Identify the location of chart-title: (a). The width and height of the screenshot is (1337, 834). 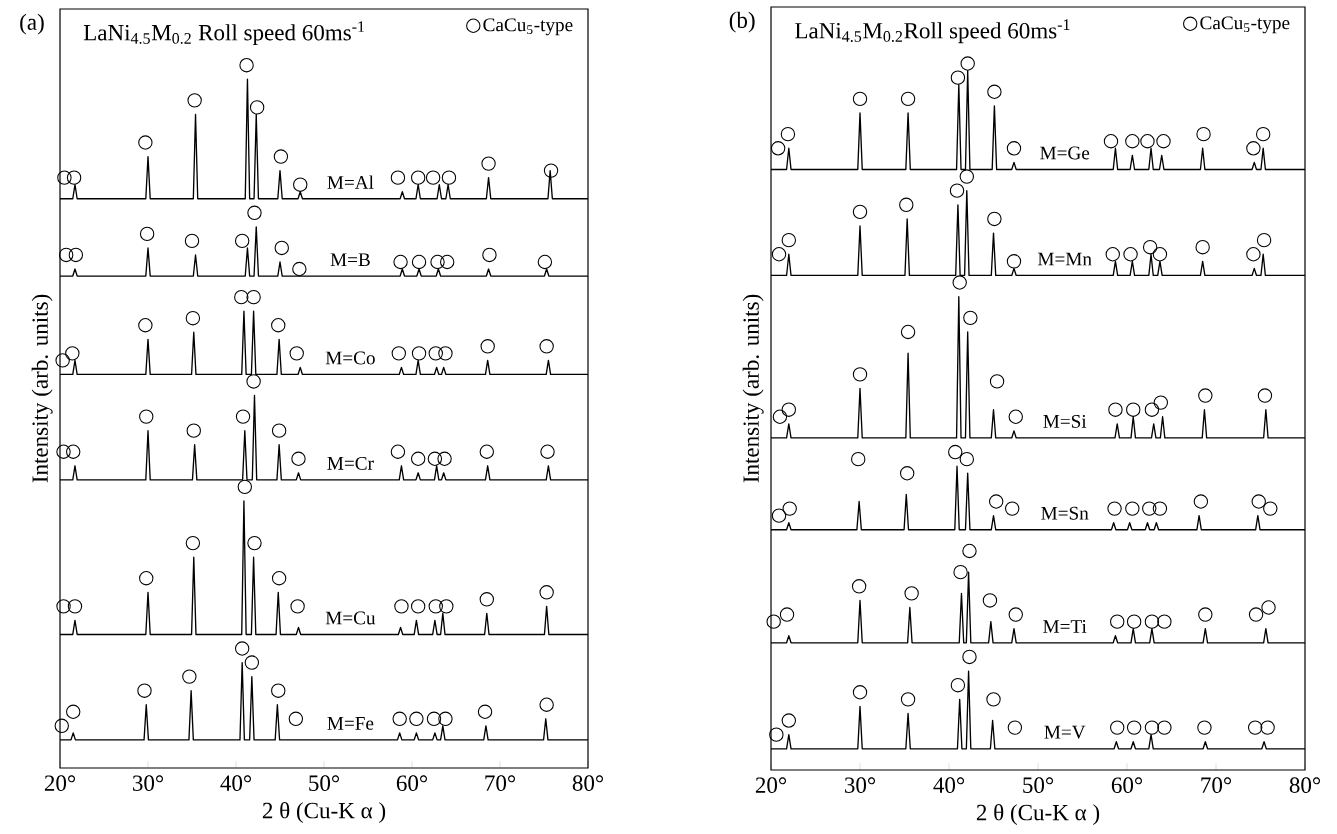
(32, 24).